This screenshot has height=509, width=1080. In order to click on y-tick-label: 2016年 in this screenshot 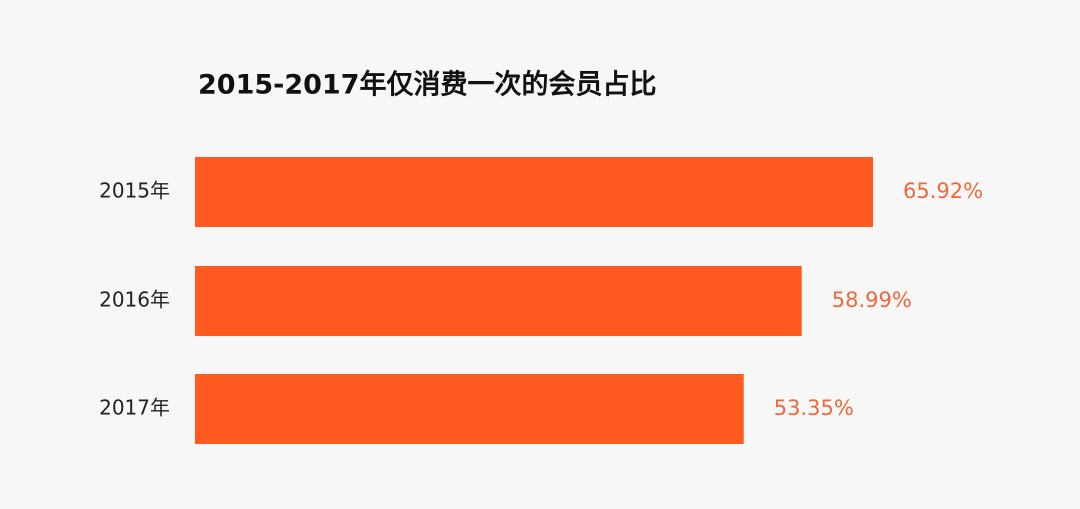, I will do `click(134, 300)`.